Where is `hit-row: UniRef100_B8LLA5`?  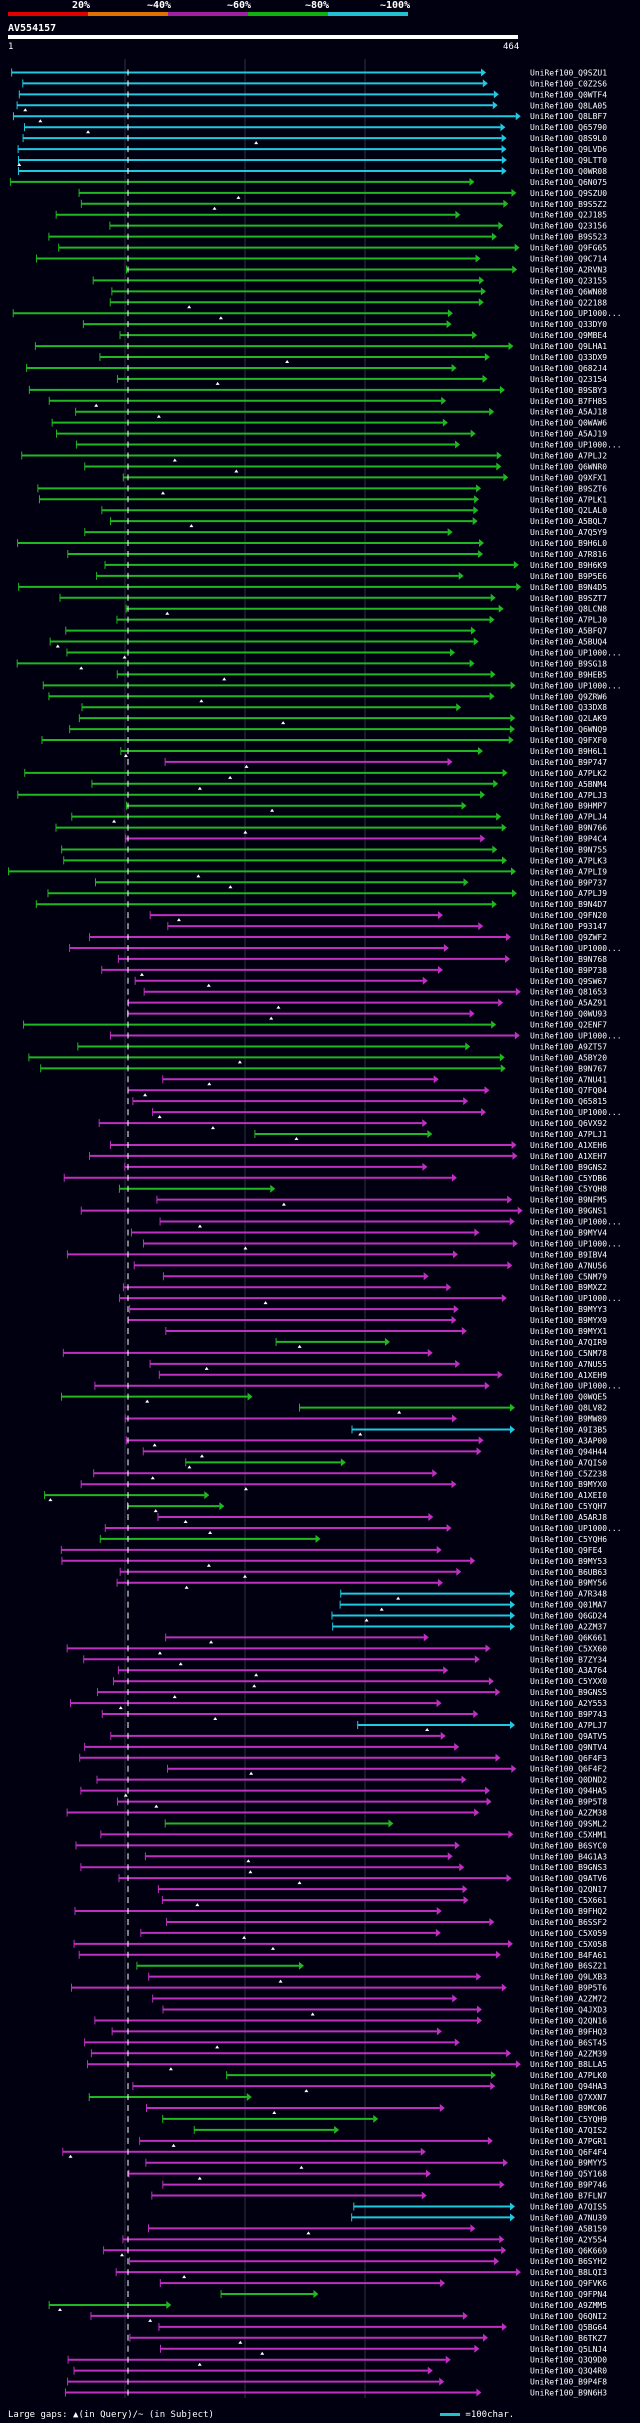
hit-row: UniRef100_B8LLA5 is located at coordinates (347, 2065).